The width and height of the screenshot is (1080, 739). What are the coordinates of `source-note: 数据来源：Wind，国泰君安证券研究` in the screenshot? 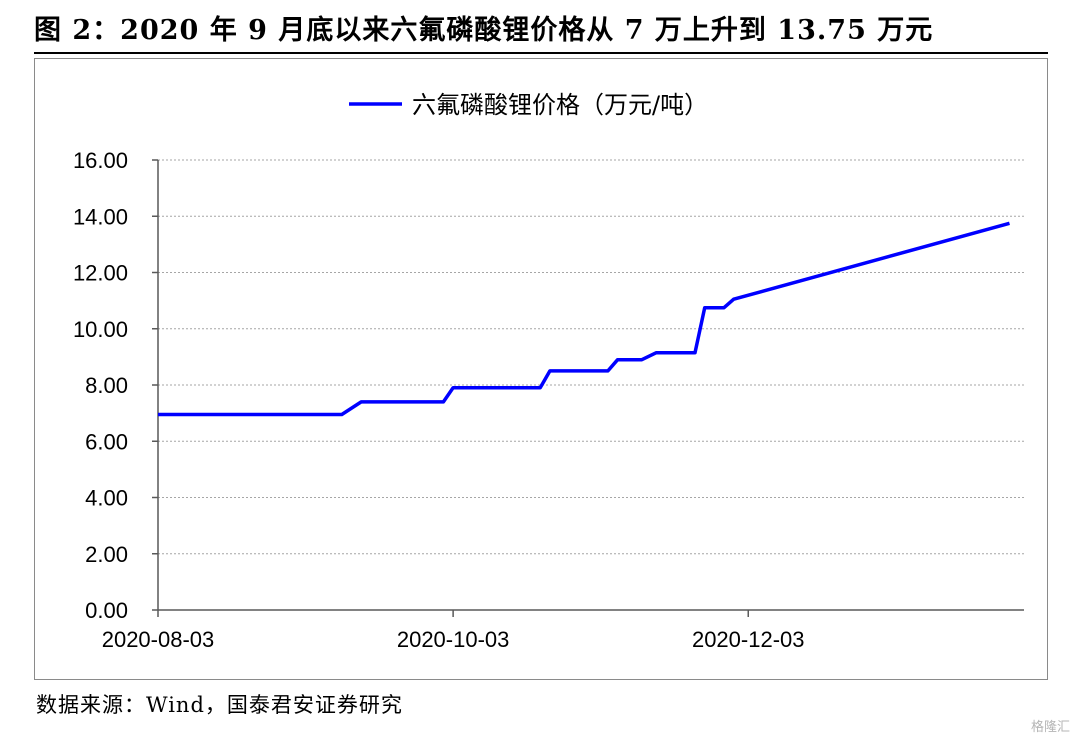 It's located at (219, 705).